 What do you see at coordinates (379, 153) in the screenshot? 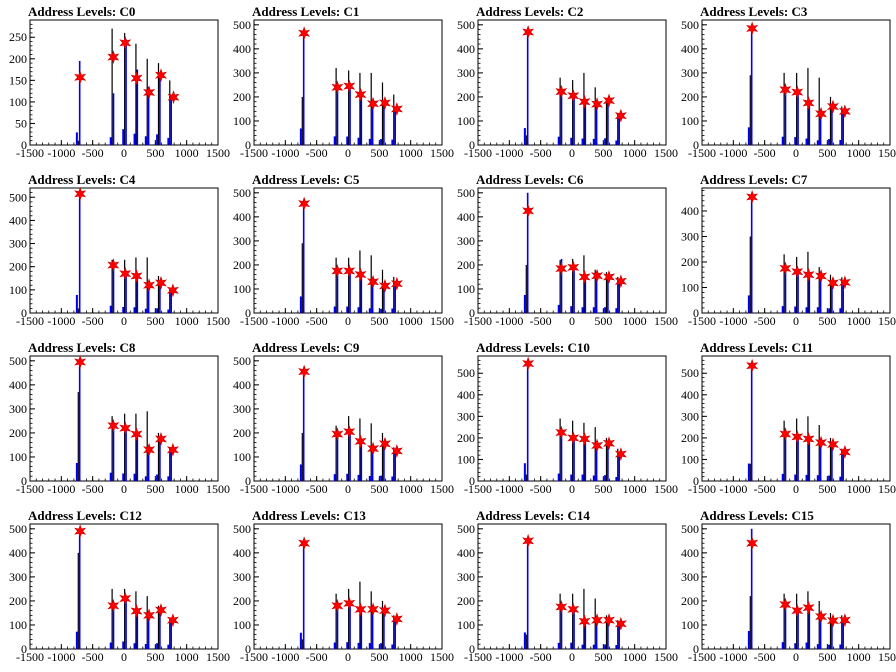
I see `x-tick-label: 500` at bounding box center [379, 153].